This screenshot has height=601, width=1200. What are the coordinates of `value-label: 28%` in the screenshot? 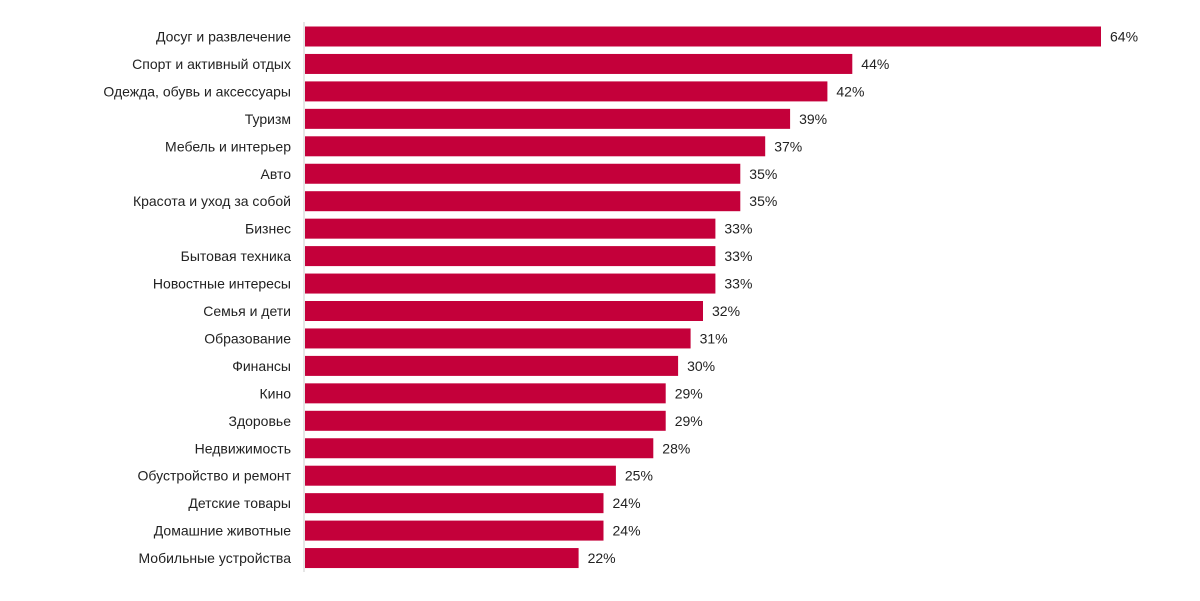 It's located at (676, 448).